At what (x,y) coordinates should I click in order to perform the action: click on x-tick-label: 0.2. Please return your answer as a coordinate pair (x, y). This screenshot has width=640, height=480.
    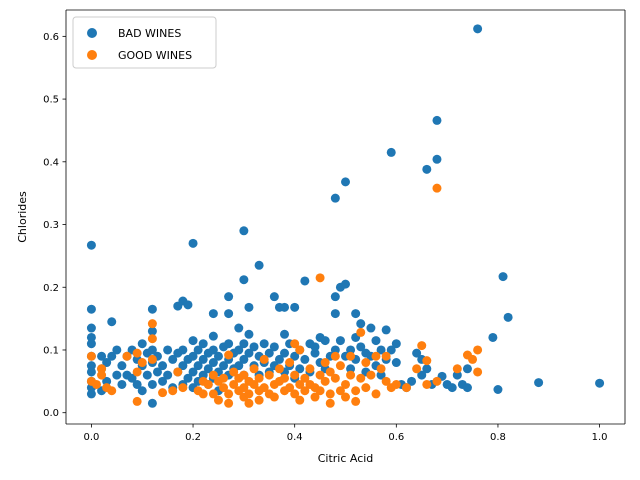
    Looking at the image, I should click on (193, 437).